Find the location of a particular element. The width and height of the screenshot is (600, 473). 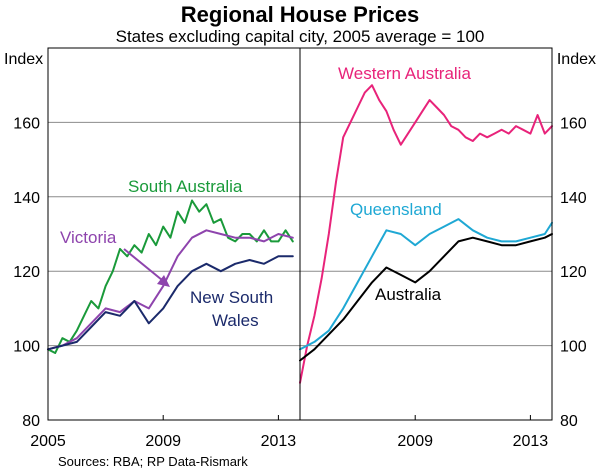

series-line-victoria is located at coordinates (170, 290).